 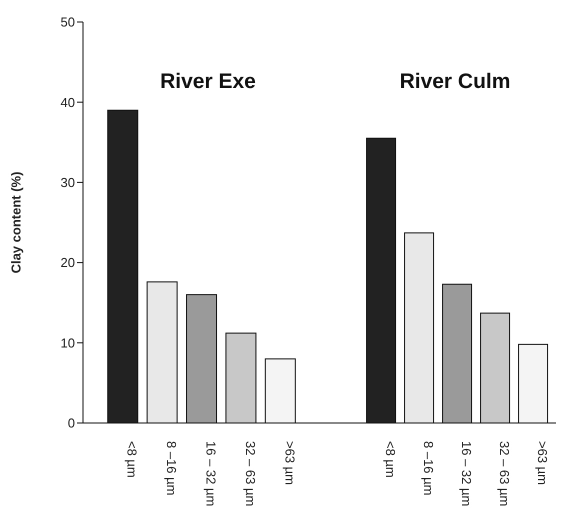 What do you see at coordinates (71, 423) in the screenshot?
I see `y-tick-label: 0` at bounding box center [71, 423].